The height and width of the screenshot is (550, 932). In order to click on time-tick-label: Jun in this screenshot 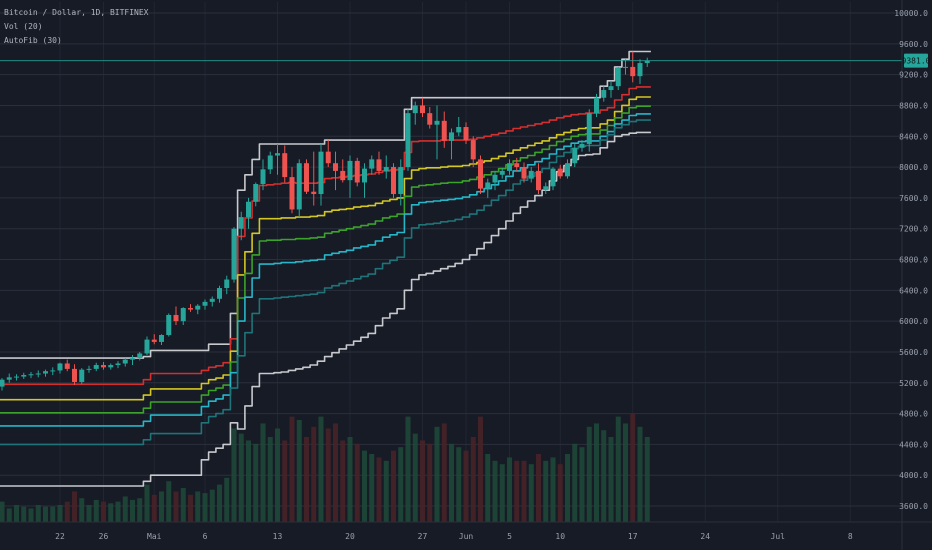, I will do `click(466, 536)`.